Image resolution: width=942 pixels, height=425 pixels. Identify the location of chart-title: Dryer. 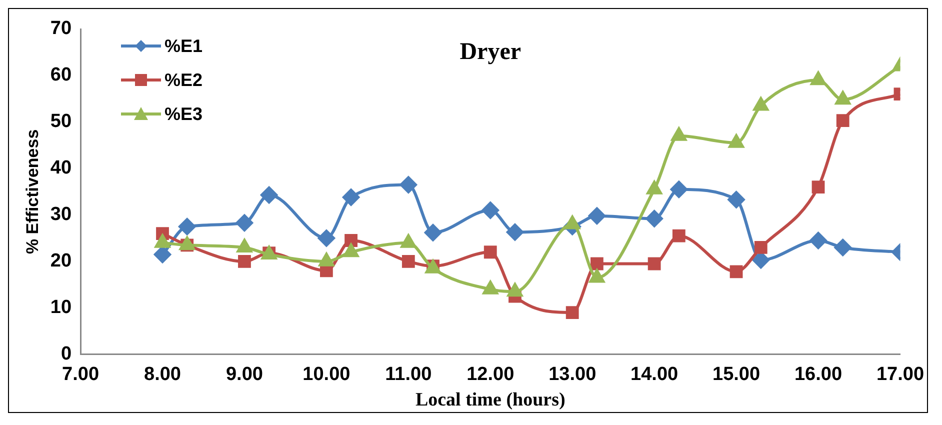
(490, 52).